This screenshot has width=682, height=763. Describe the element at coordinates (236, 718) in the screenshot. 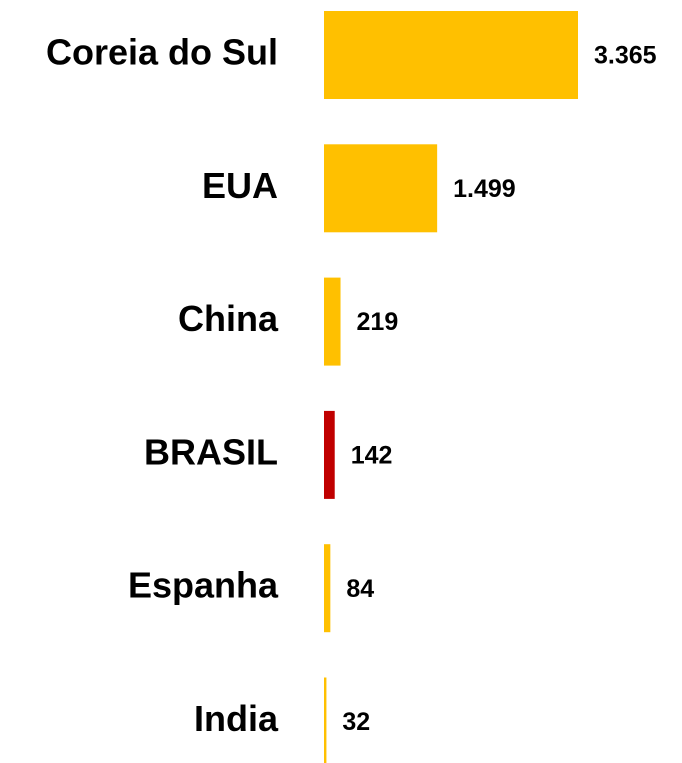

I see `category-label: India` at that location.